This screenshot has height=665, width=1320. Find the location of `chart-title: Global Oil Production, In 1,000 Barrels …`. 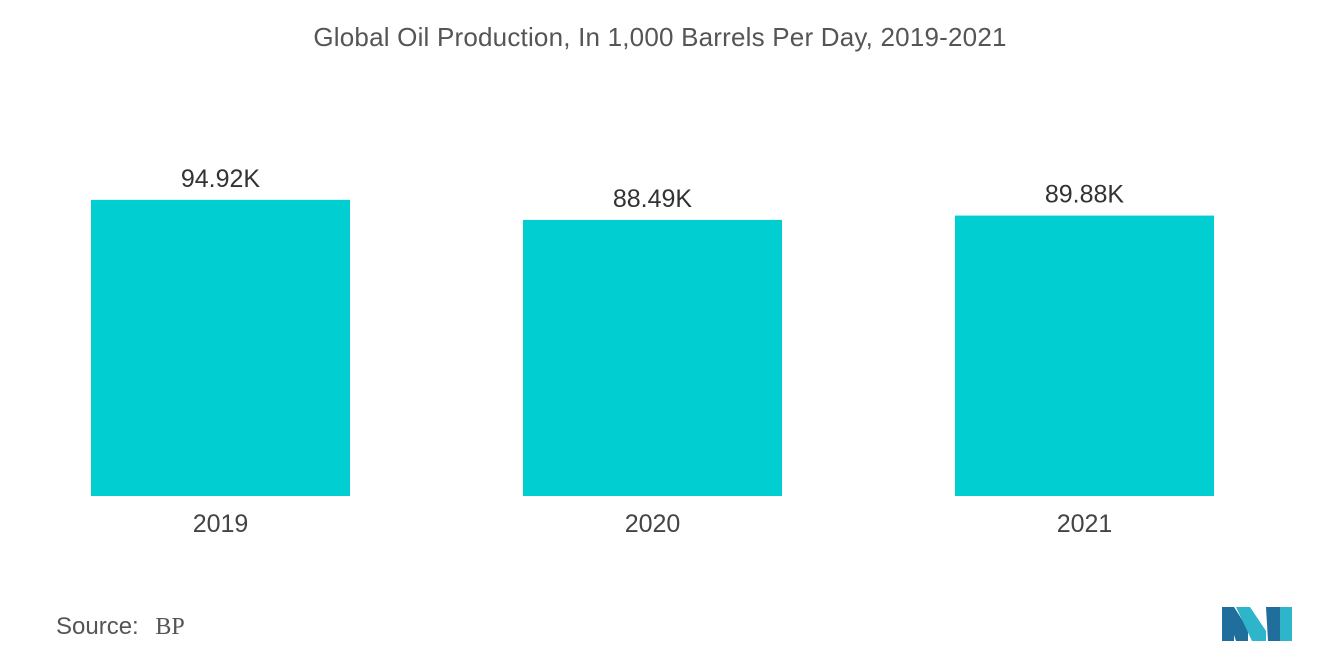

chart-title: Global Oil Production, In 1,000 Barrels … is located at coordinates (660, 37).